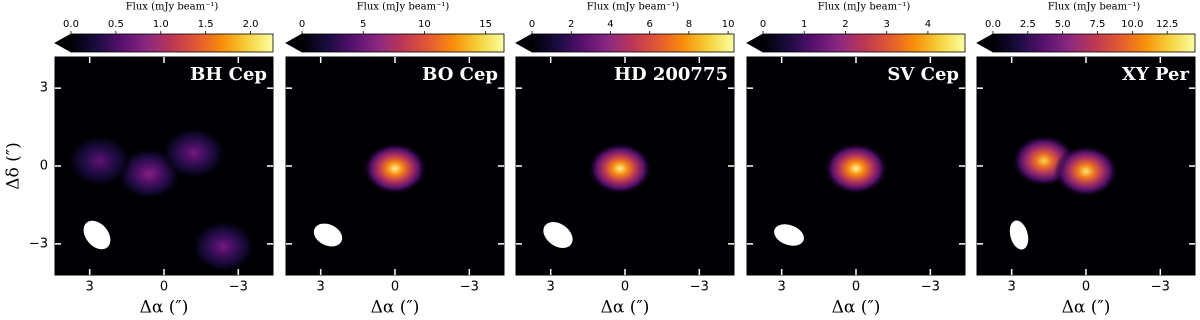 This screenshot has width=1200, height=320. Describe the element at coordinates (460, 74) in the screenshot. I see `panel-title: BO Cep` at that location.